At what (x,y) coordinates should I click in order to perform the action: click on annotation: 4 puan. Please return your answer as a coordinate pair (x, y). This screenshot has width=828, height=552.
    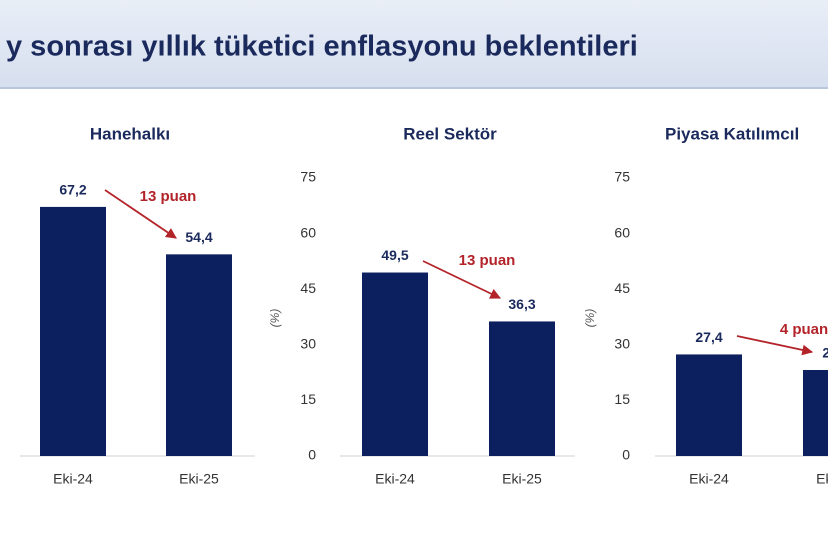
    Looking at the image, I should click on (804, 329).